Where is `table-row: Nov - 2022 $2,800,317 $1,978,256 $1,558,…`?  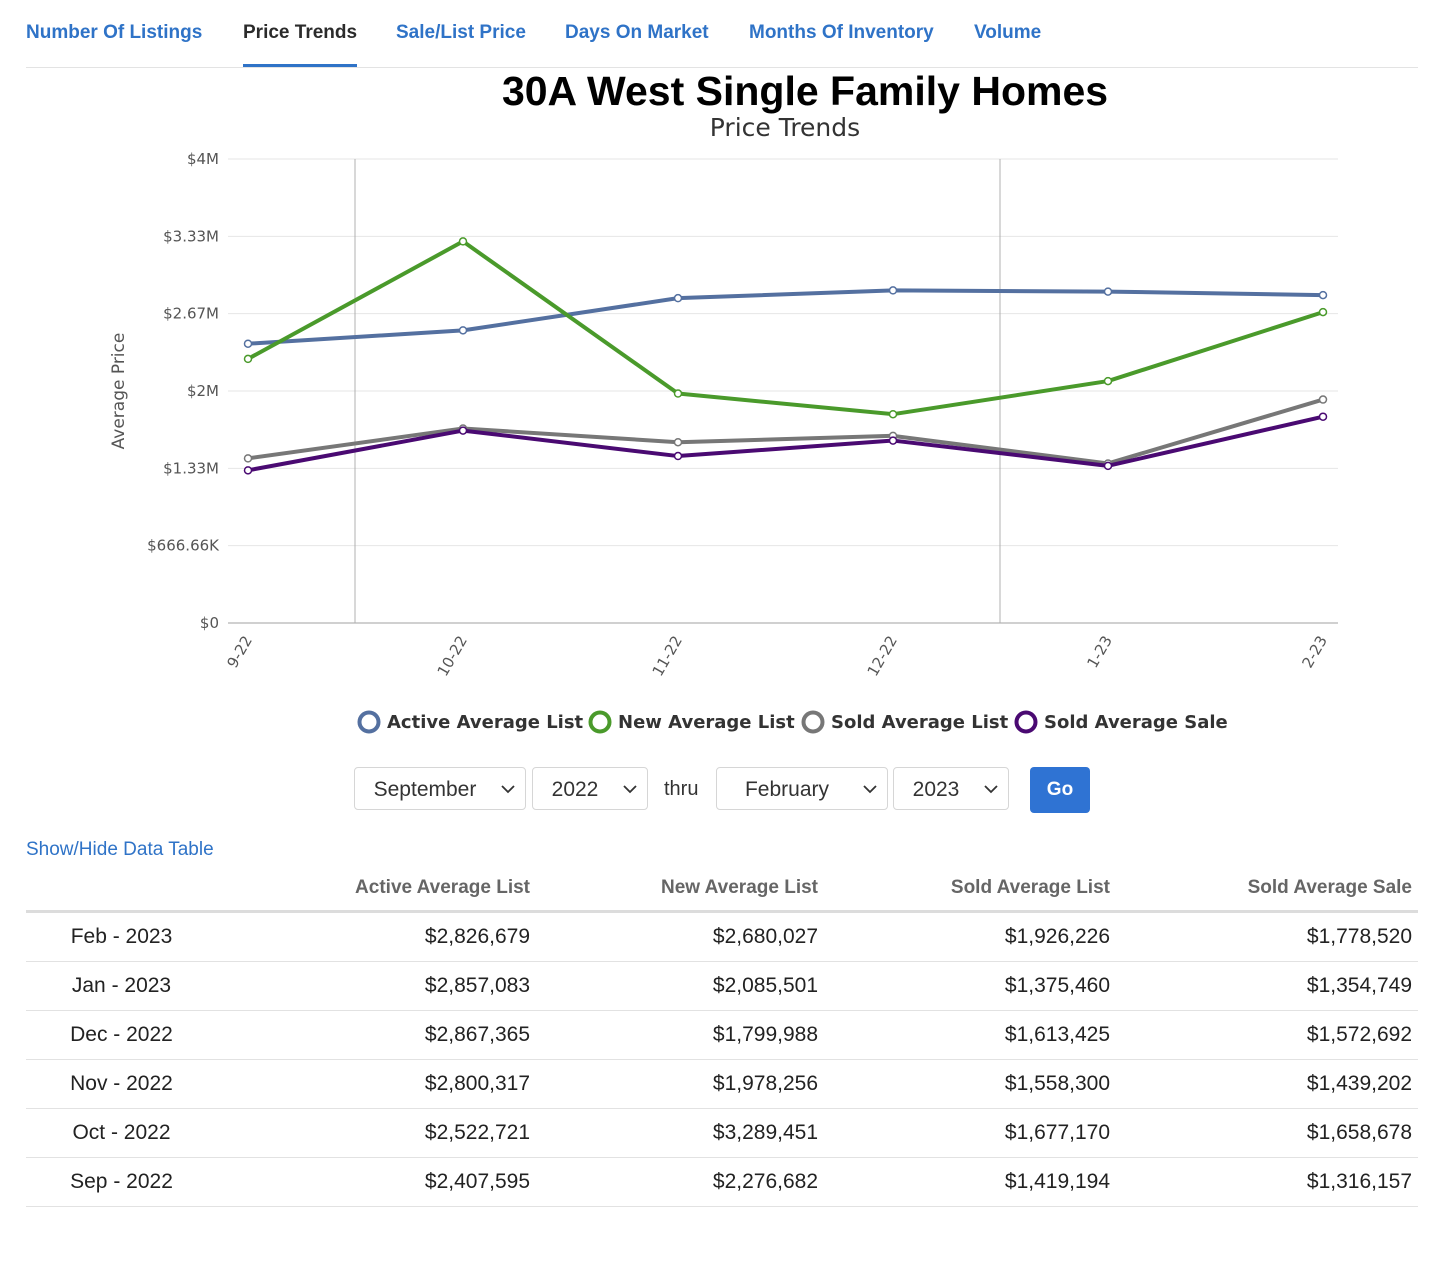
table-row: Nov - 2022 $2,800,317 $1,978,256 $1,558,… is located at coordinates (722, 1084).